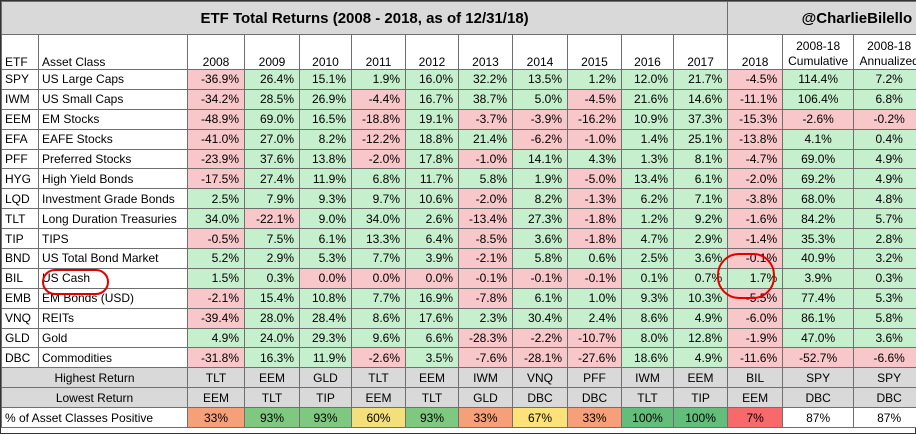 The height and width of the screenshot is (434, 916). I want to click on highest-return-cell: BIL, so click(755, 378).